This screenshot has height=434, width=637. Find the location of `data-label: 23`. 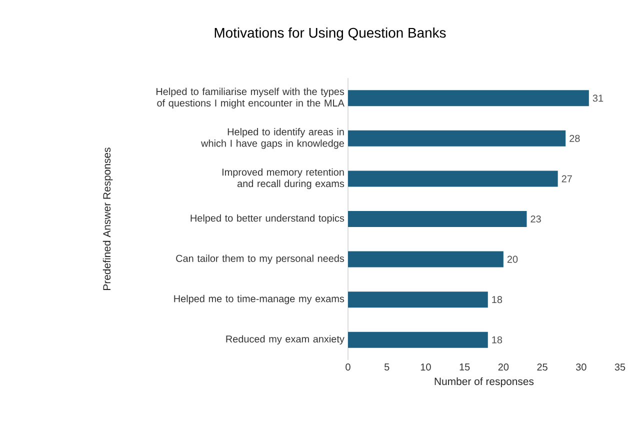

data-label: 23 is located at coordinates (535, 219).